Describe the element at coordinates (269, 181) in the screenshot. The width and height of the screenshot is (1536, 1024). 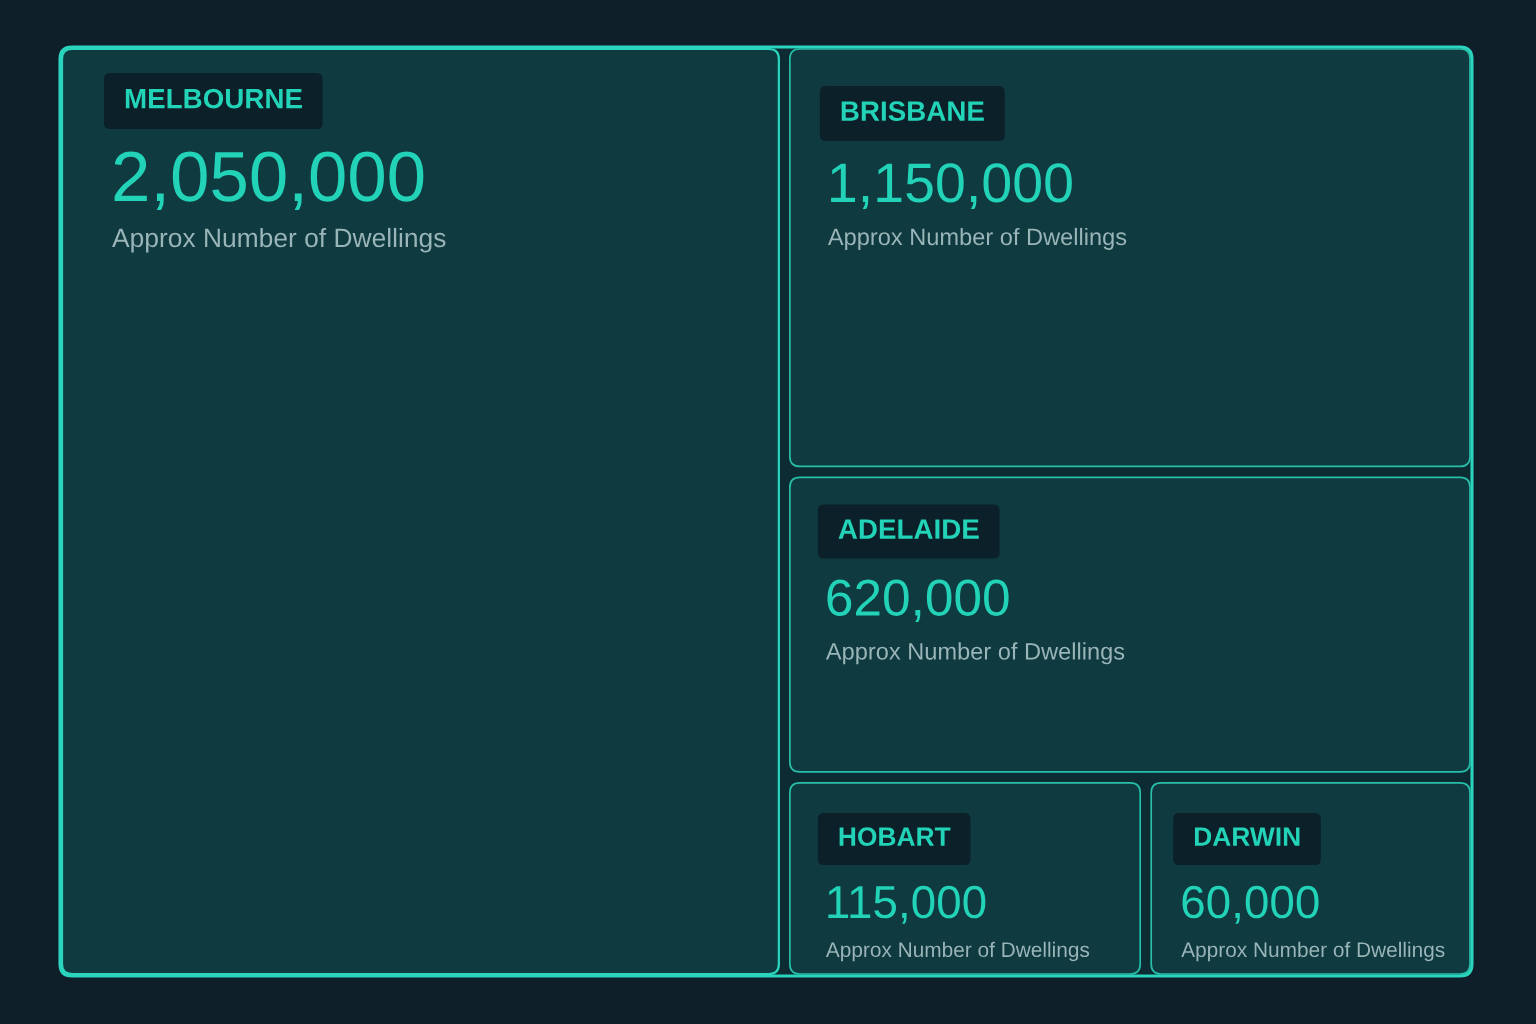
I see `data-label: 2,050,000` at that location.